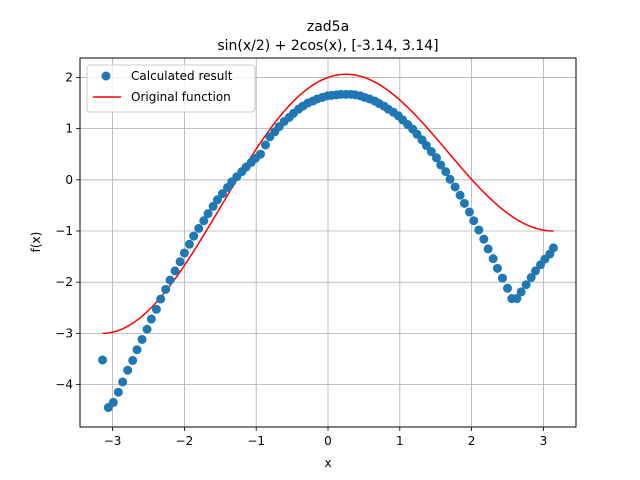 This screenshot has height=480, width=640. I want to click on legend-label-calculated: Calculated result, so click(182, 76).